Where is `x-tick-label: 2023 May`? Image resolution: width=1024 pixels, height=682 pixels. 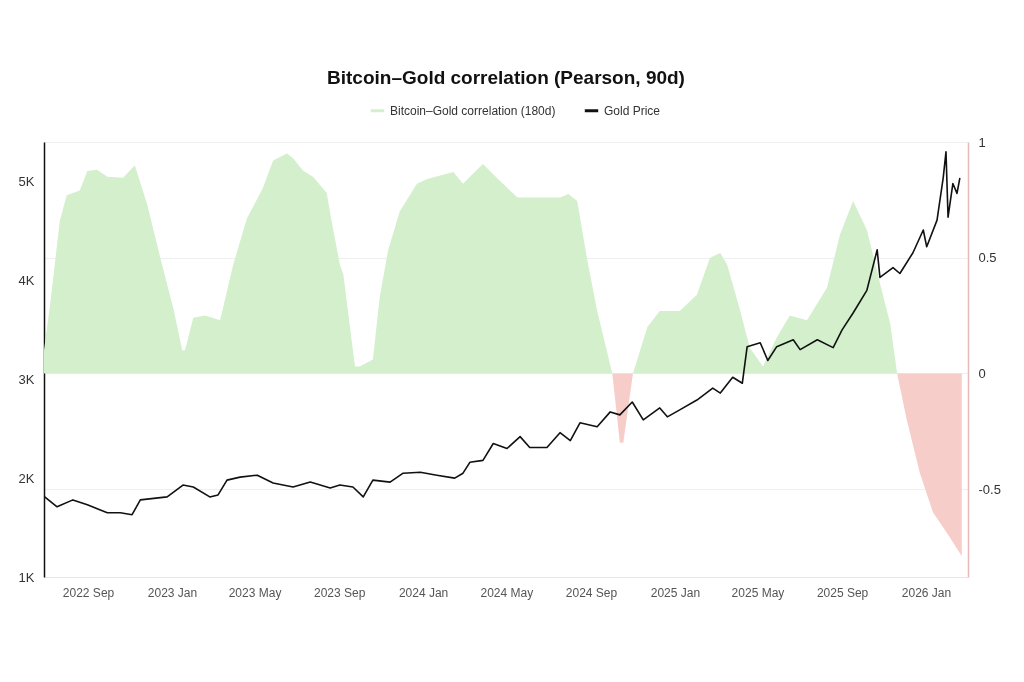
x-tick-label: 2023 May is located at coordinates (255, 592).